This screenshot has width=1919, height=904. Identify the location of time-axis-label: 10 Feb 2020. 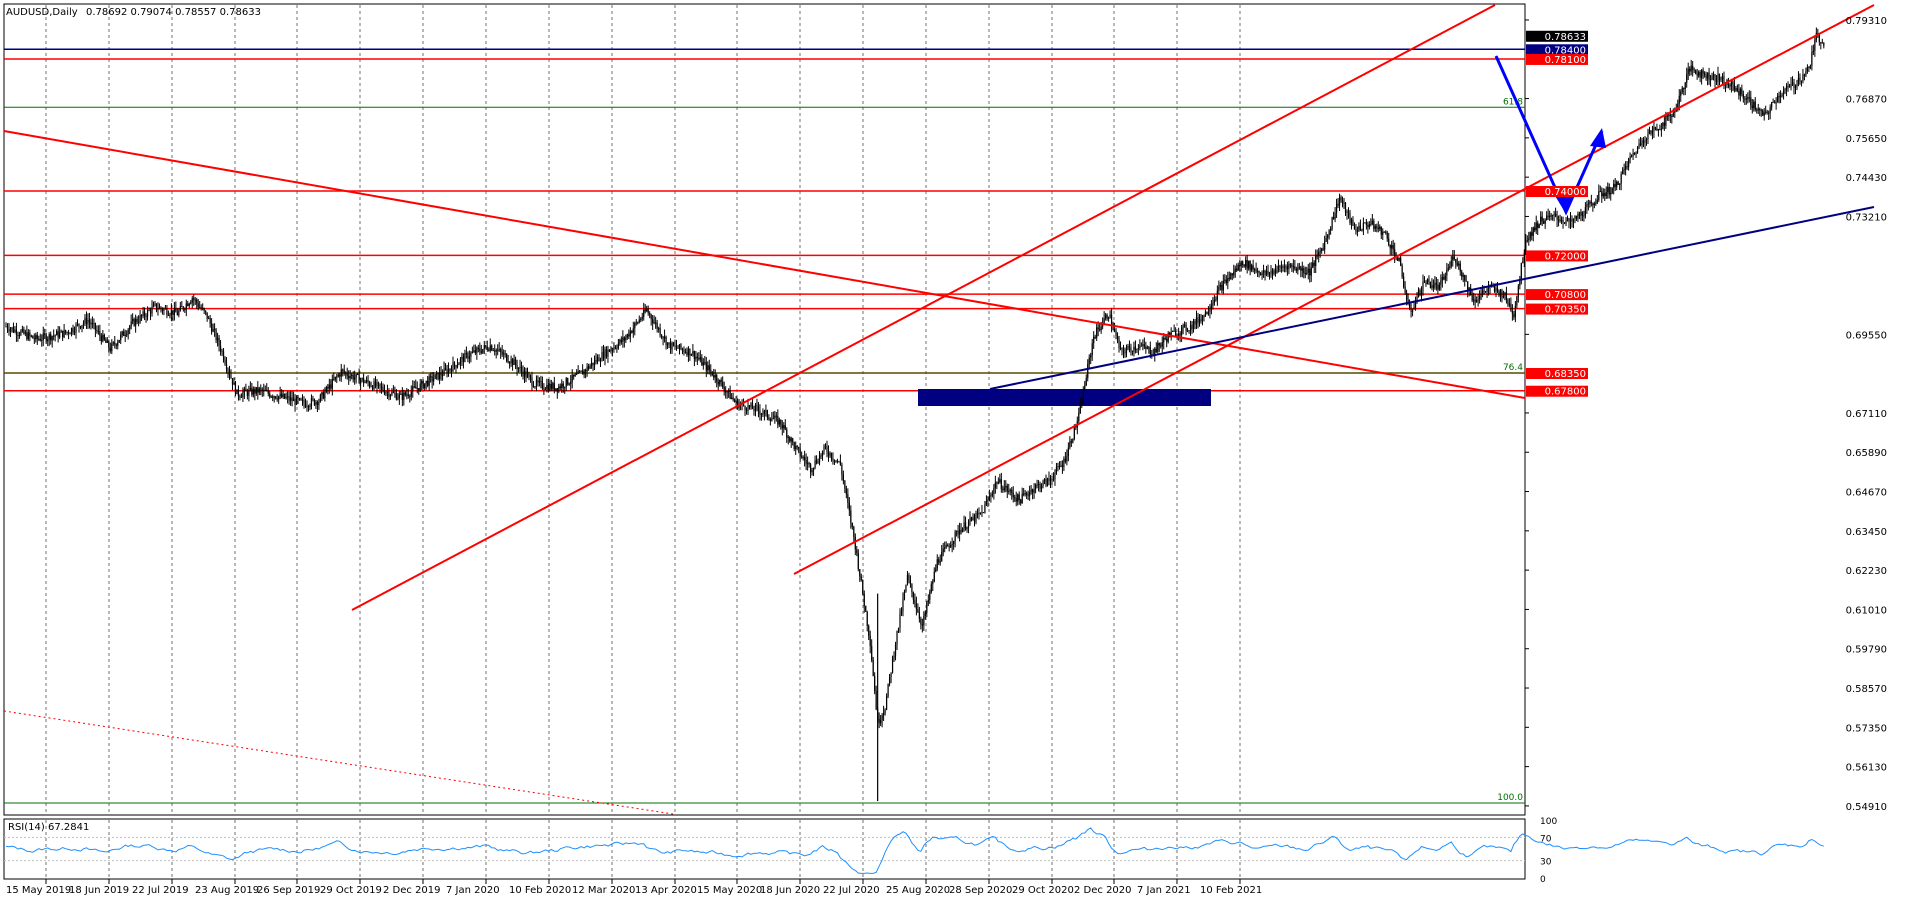
(540, 890).